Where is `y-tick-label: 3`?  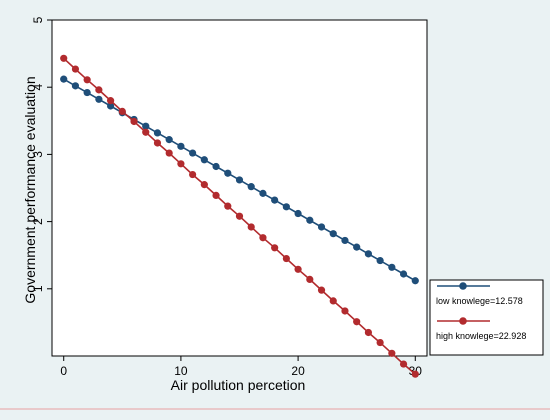 y-tick-label: 3 is located at coordinates (38, 154).